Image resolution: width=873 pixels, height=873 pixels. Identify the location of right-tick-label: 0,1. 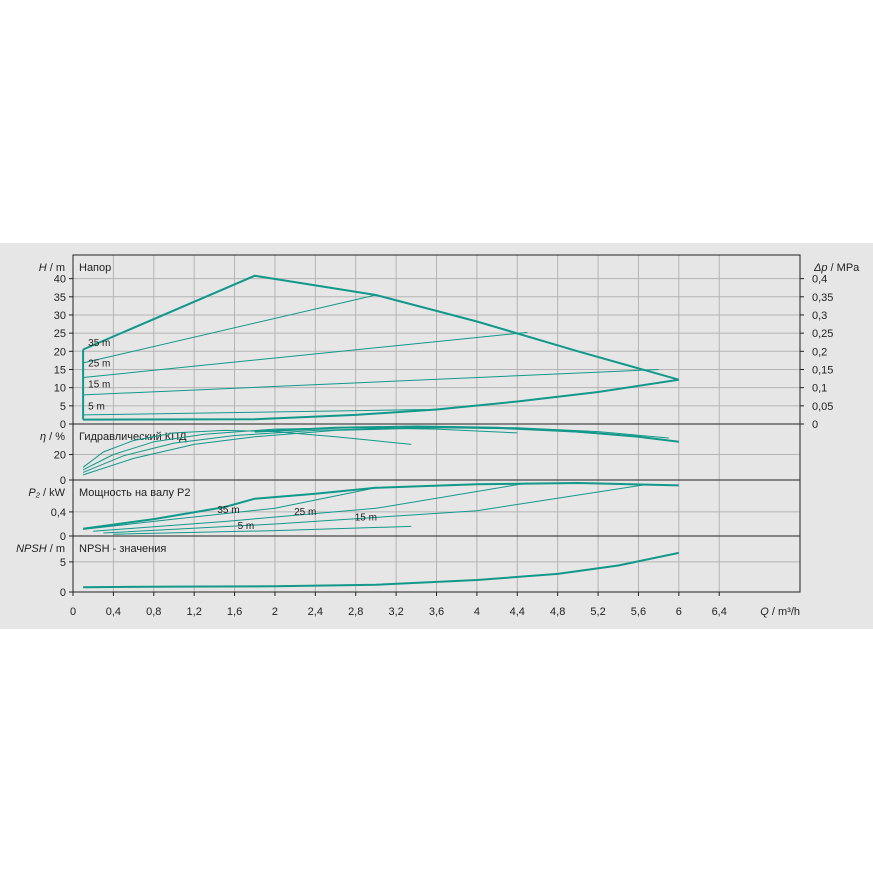
(819, 389).